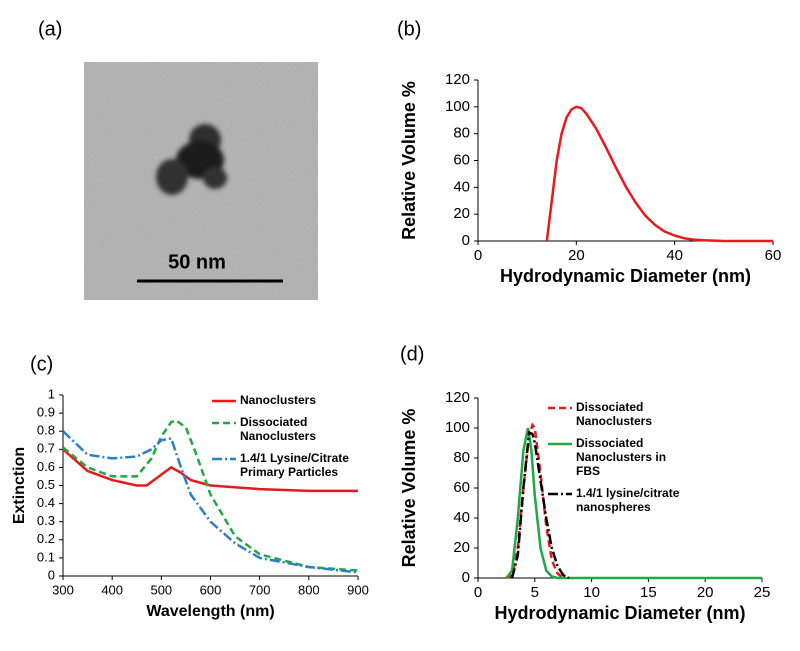  Describe the element at coordinates (294, 465) in the screenshot. I see `legend-label: 1.4/1 Lysine/Citrate Primary Particles` at that location.